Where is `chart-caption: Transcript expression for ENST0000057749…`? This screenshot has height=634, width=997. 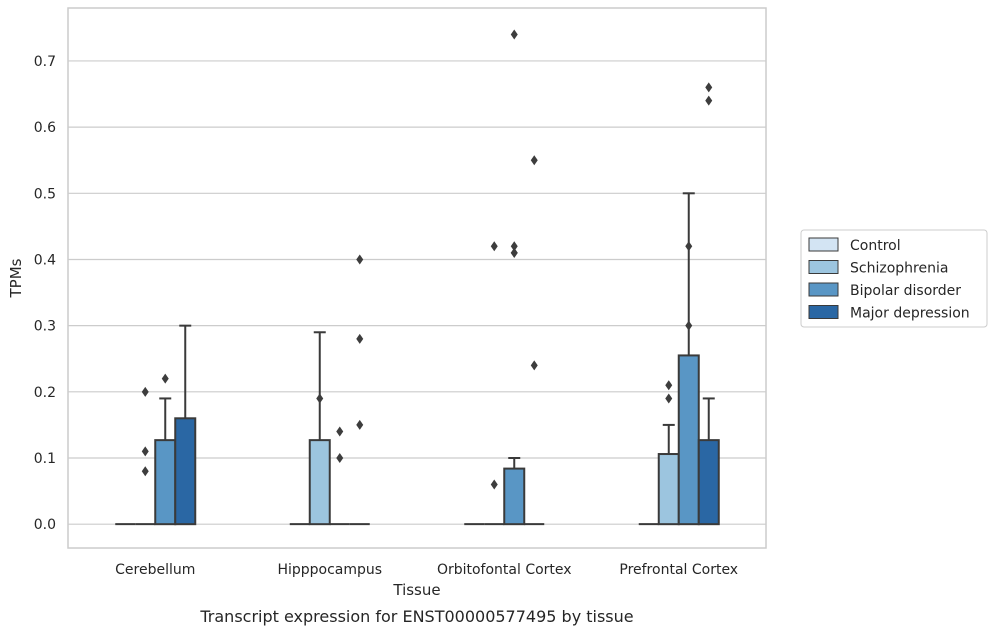
chart-caption: Transcript expression for ENST0000057749… is located at coordinates (416, 616).